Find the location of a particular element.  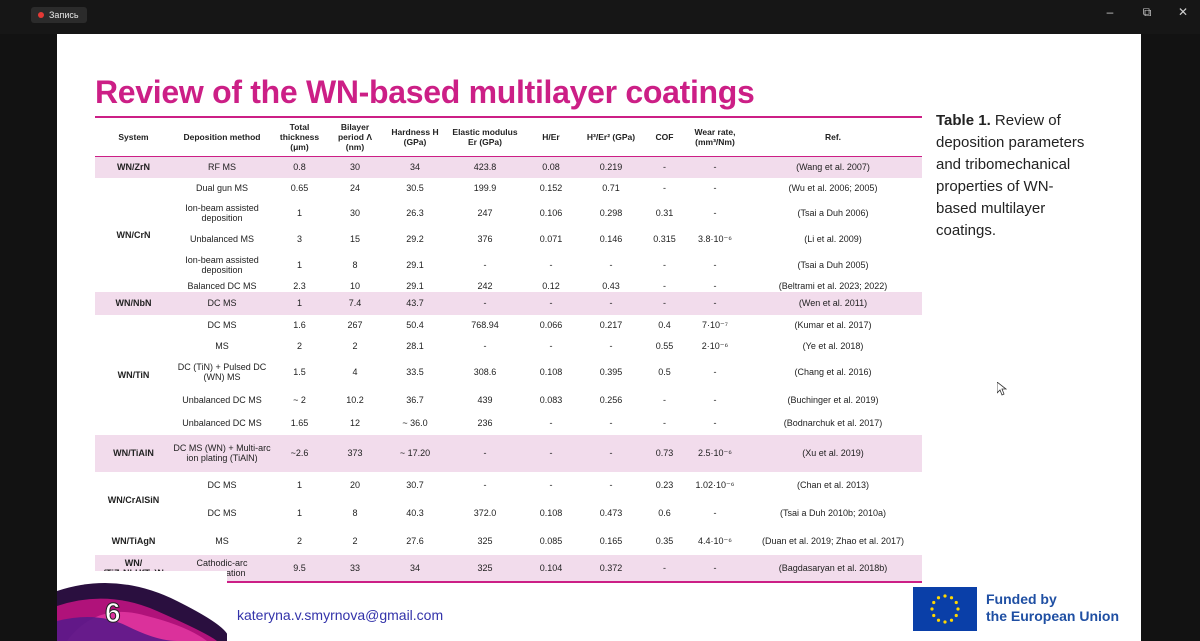

table-cell: 0.106 is located at coordinates (551, 213).